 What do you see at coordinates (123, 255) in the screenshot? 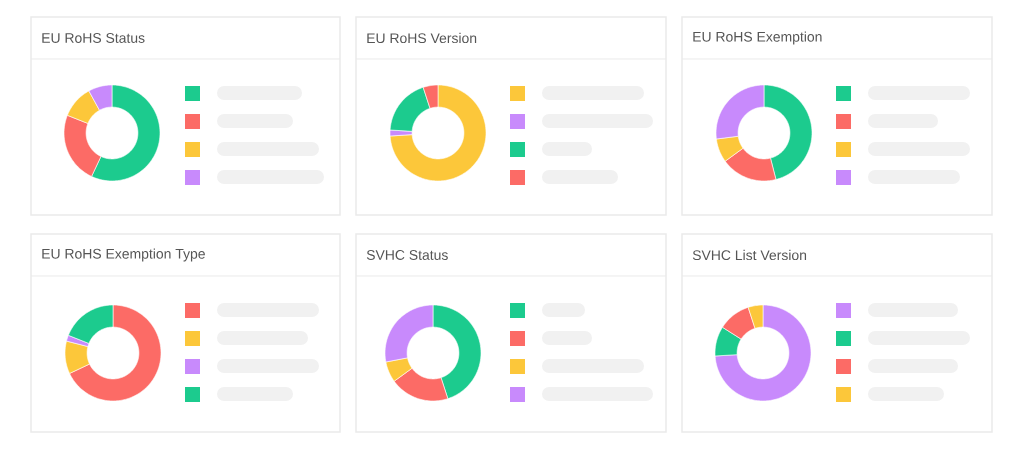
I see `chart-title: EU RoHS Exemption Type` at bounding box center [123, 255].